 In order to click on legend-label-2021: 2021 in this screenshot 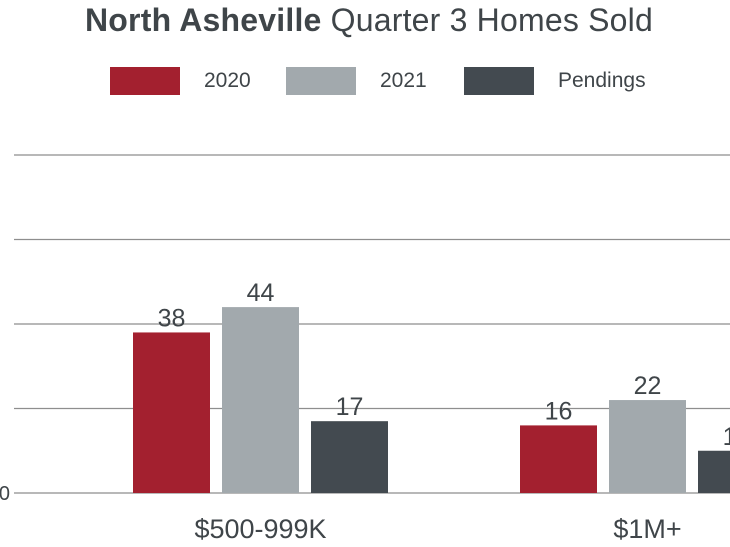, I will do `click(403, 80)`.